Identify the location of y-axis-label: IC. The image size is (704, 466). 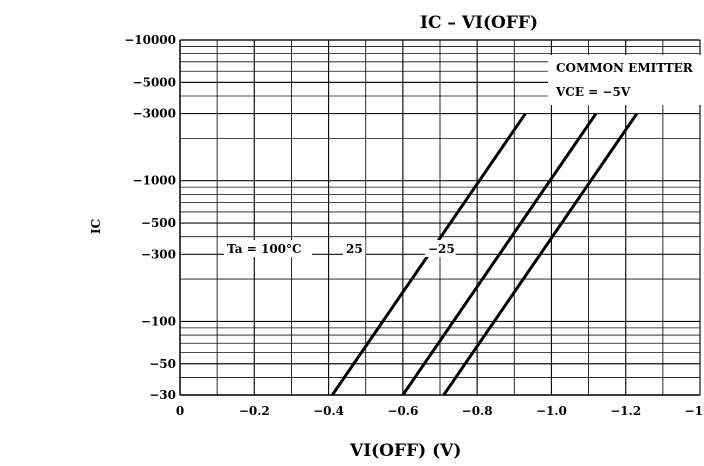
(96, 226).